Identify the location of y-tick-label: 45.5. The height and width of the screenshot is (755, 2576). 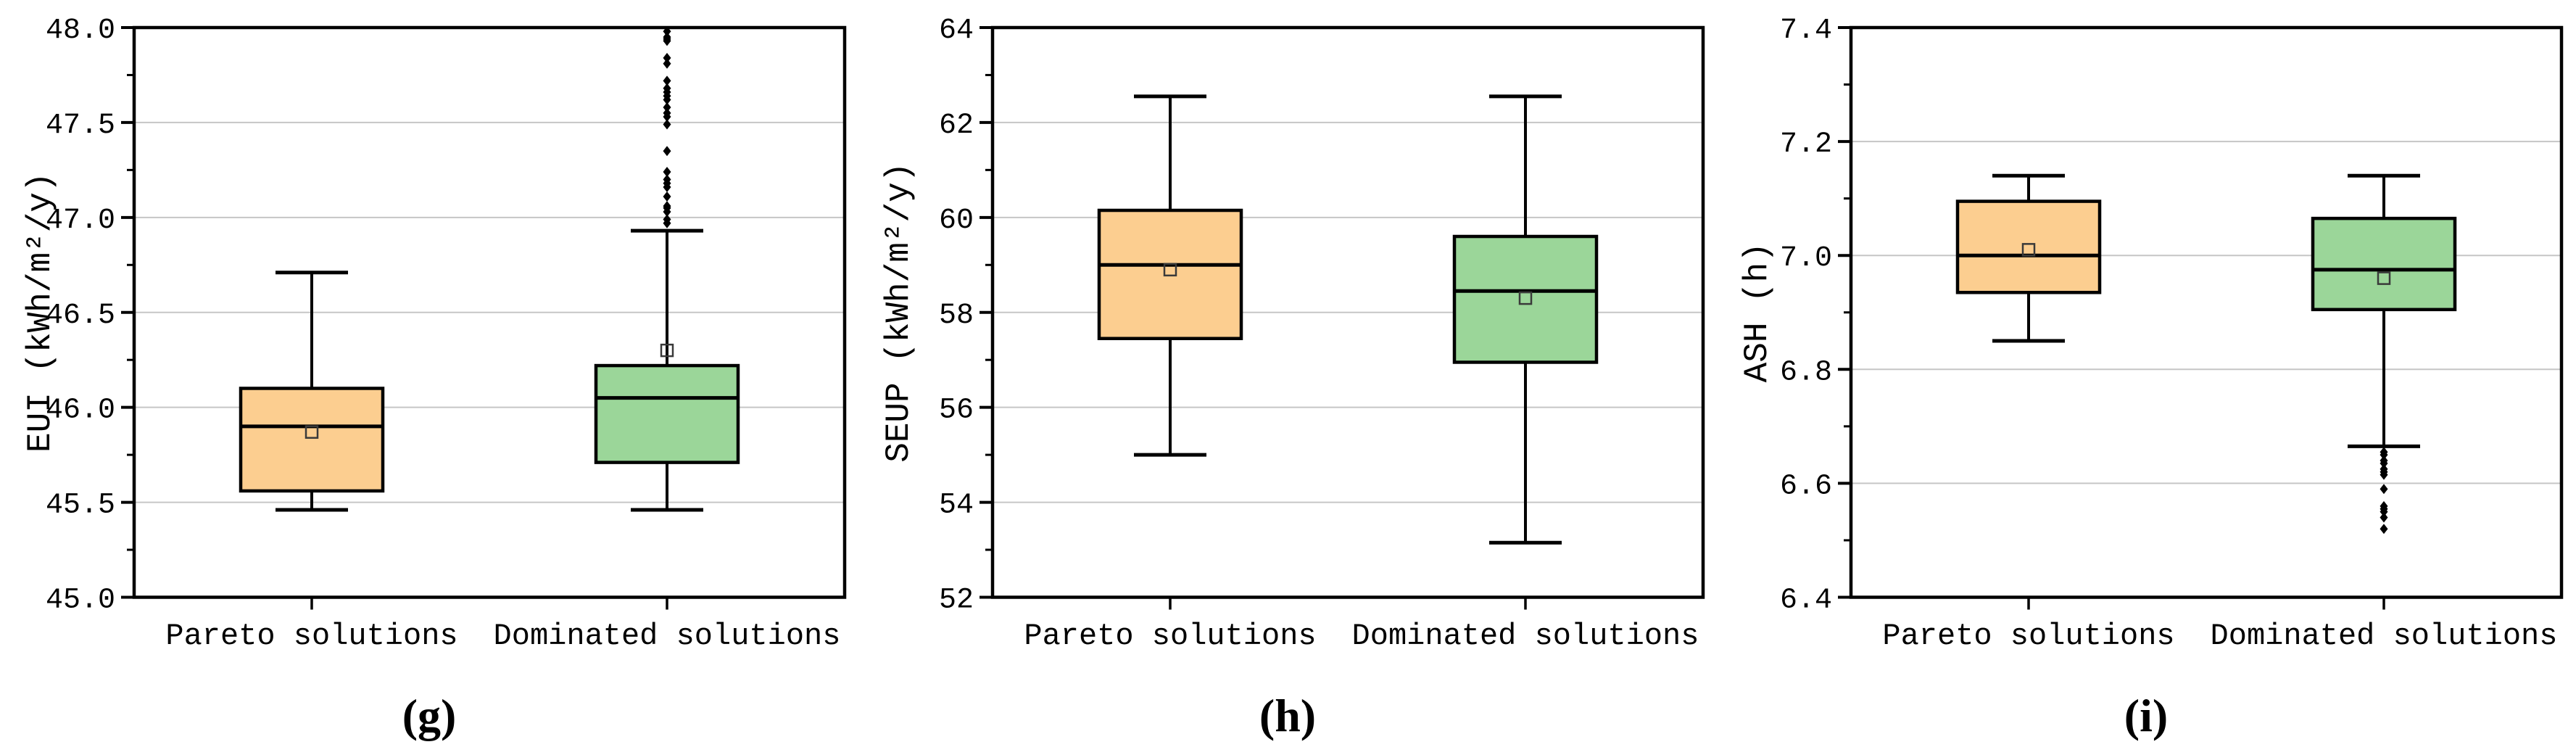
(80, 506).